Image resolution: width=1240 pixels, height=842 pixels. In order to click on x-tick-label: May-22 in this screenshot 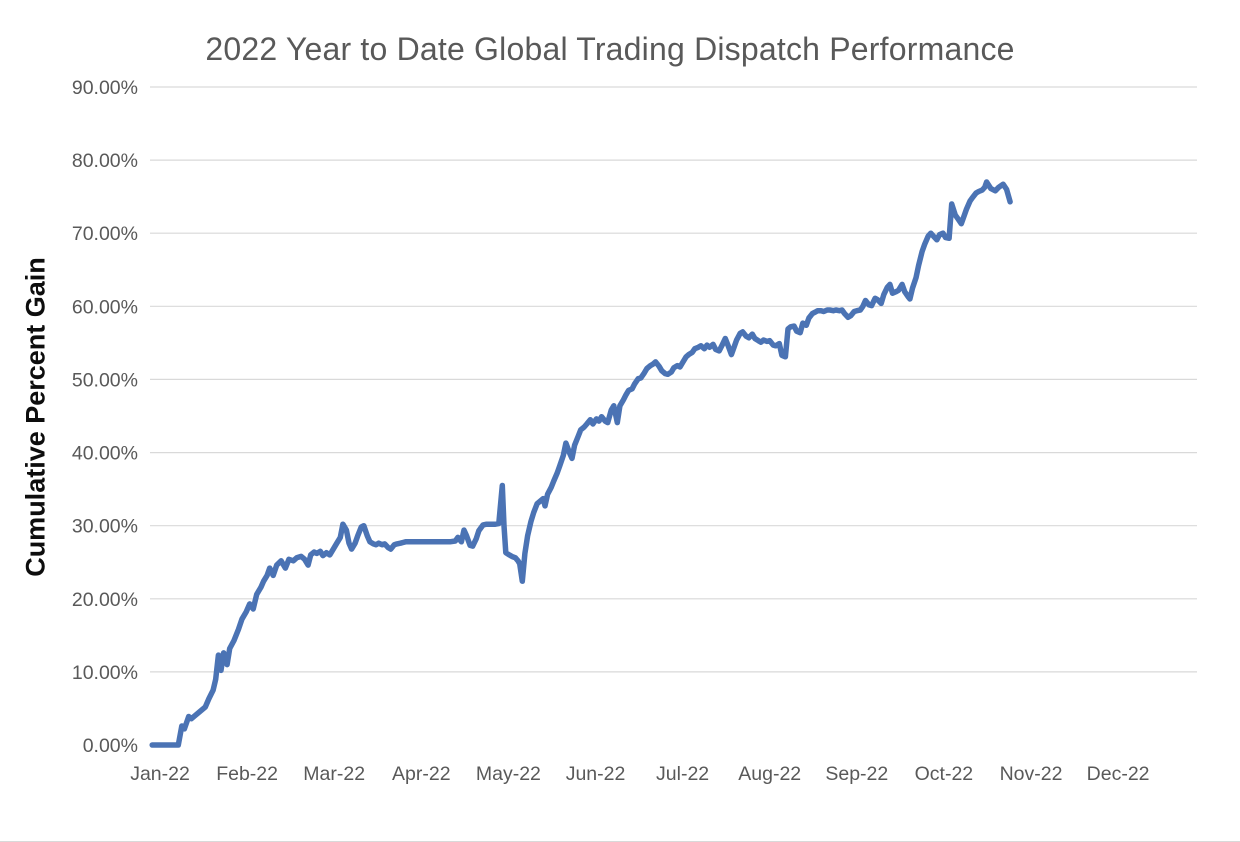, I will do `click(508, 774)`.